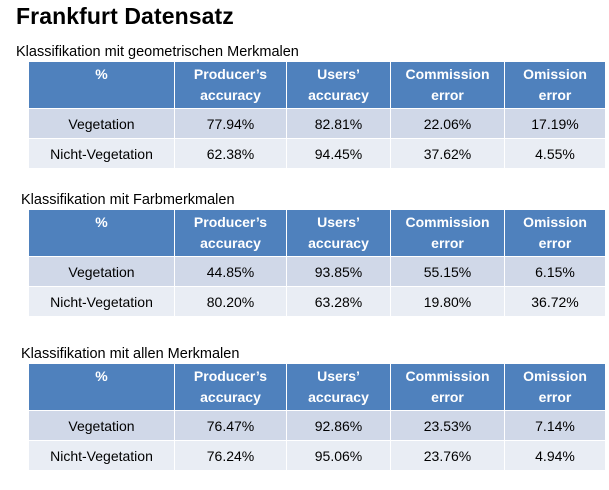 The height and width of the screenshot is (490, 609). What do you see at coordinates (230, 153) in the screenshot?
I see `producers-accuracy-cell: 62.38%` at bounding box center [230, 153].